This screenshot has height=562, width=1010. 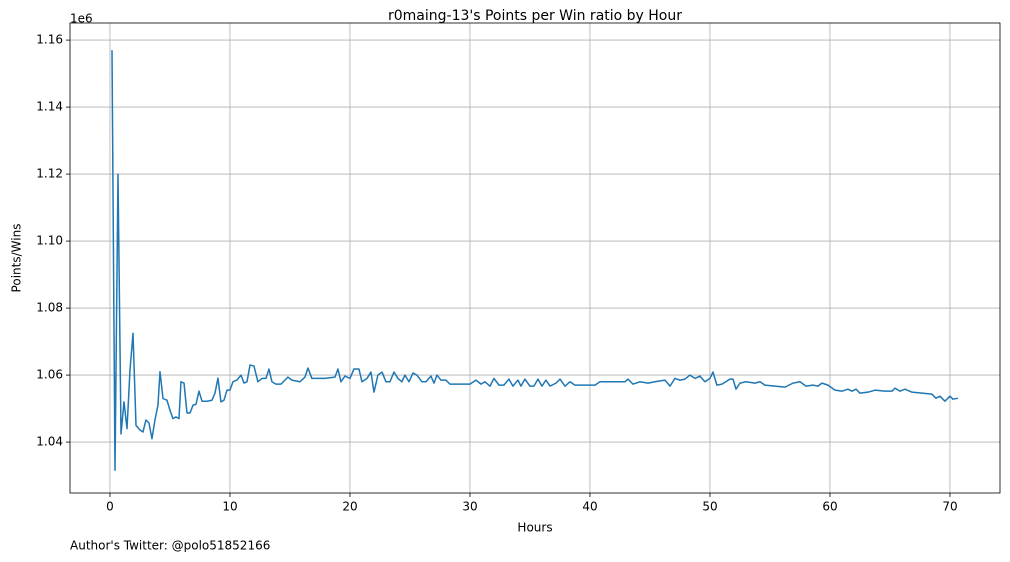 What do you see at coordinates (49, 308) in the screenshot?
I see `y-tick-label: 1.08` at bounding box center [49, 308].